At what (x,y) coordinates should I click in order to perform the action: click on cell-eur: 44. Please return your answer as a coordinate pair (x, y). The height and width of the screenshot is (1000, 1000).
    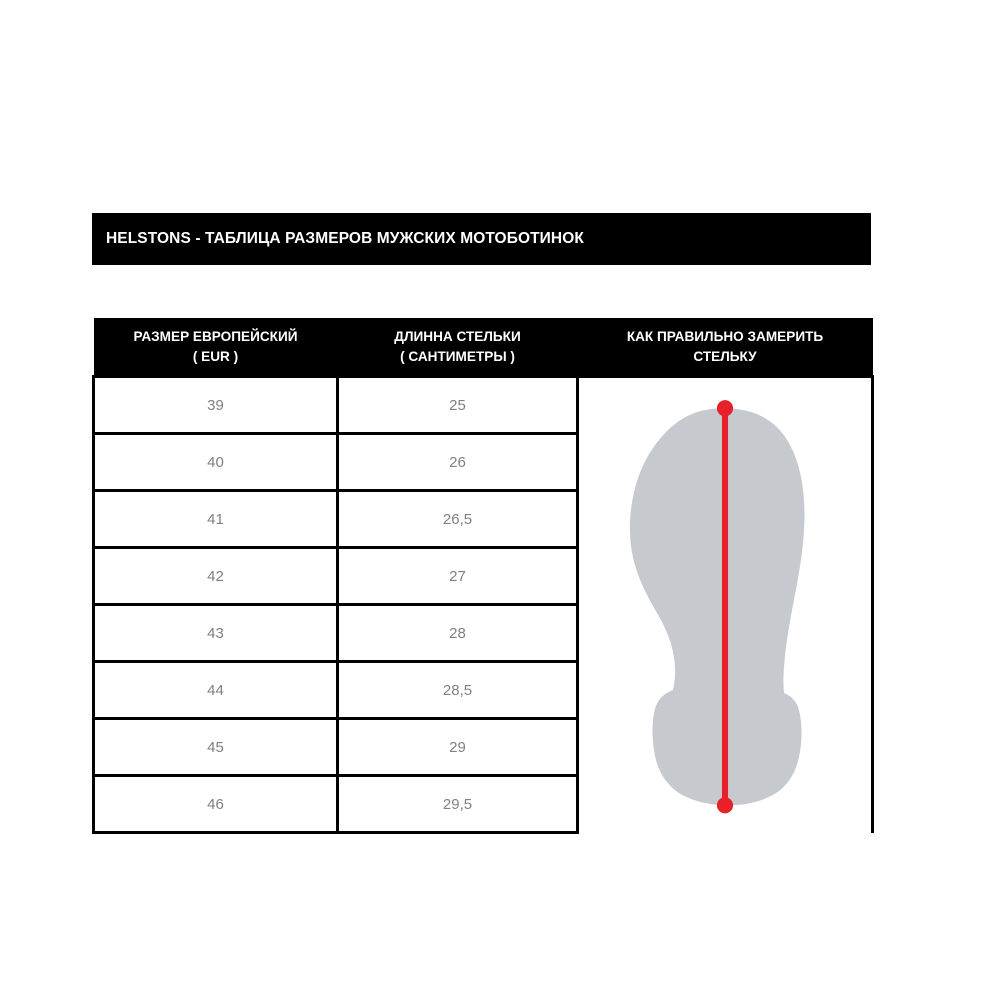
    Looking at the image, I should click on (215, 690).